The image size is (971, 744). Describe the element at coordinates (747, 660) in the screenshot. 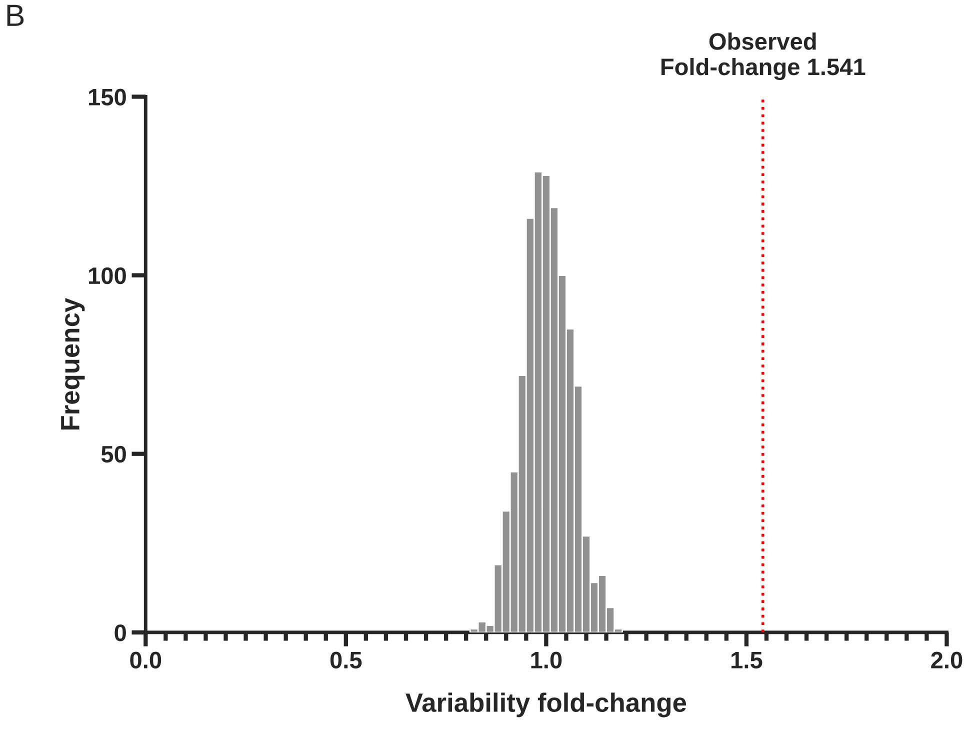

I see `x-tick-label: 1.5` at that location.